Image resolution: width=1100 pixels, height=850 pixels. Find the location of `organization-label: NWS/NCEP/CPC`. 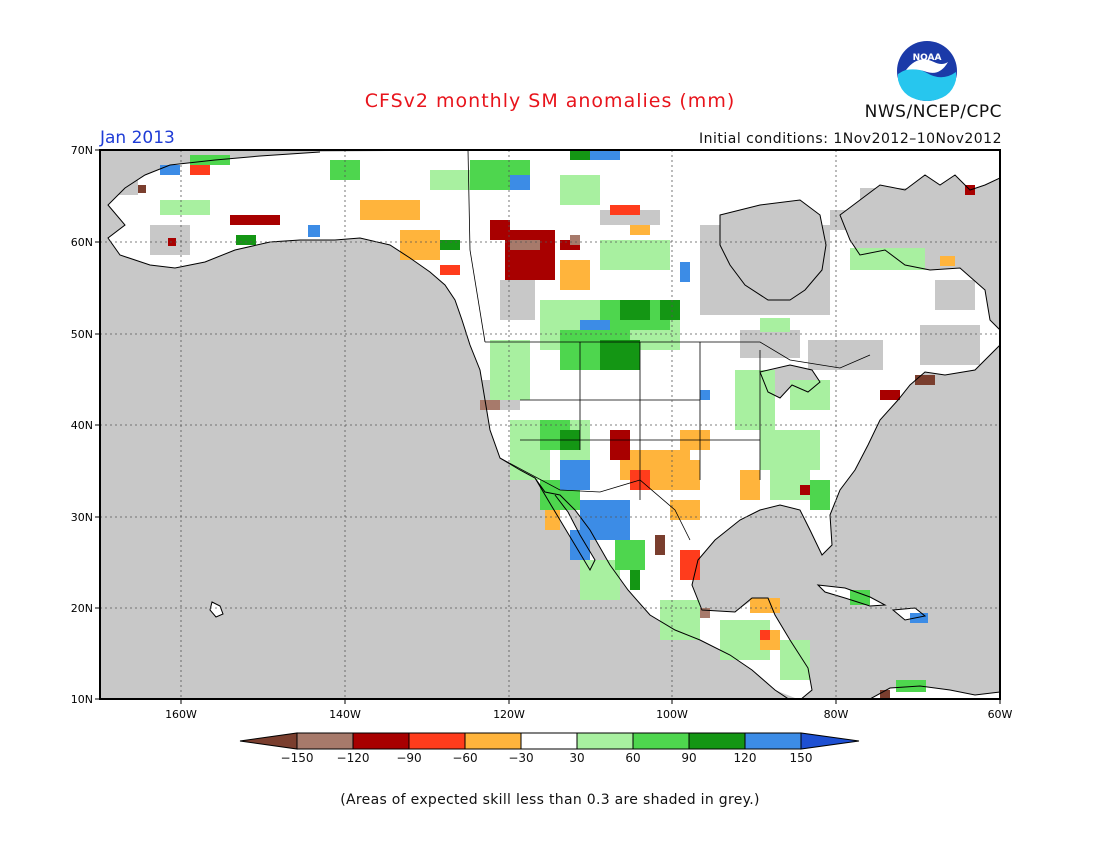

organization-label: NWS/NCEP/CPC is located at coordinates (933, 112).